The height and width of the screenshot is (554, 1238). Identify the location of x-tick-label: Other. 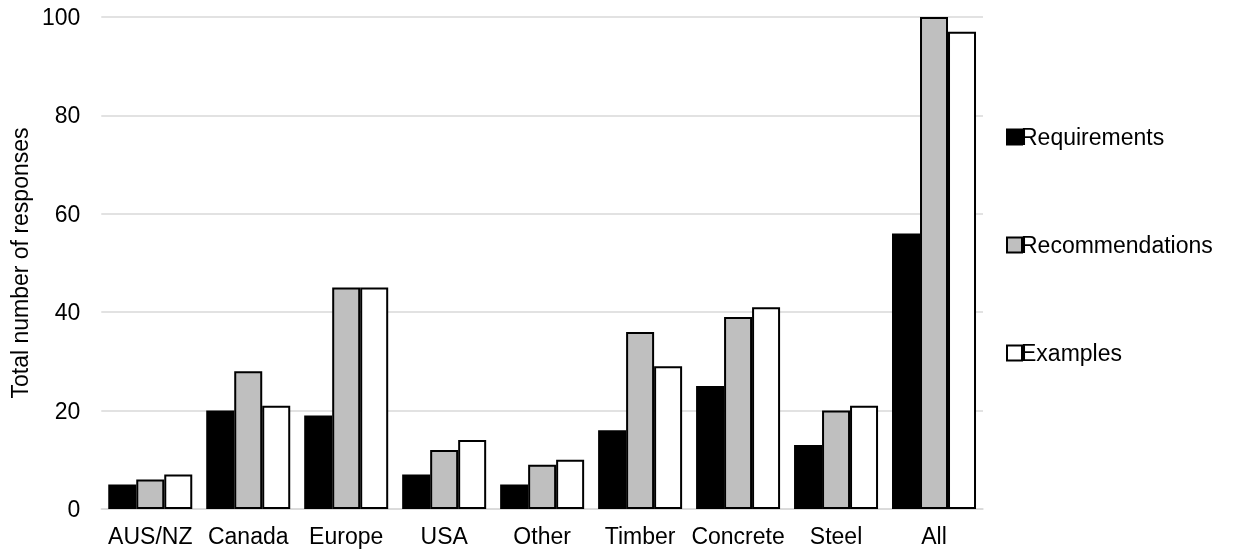
(542, 535).